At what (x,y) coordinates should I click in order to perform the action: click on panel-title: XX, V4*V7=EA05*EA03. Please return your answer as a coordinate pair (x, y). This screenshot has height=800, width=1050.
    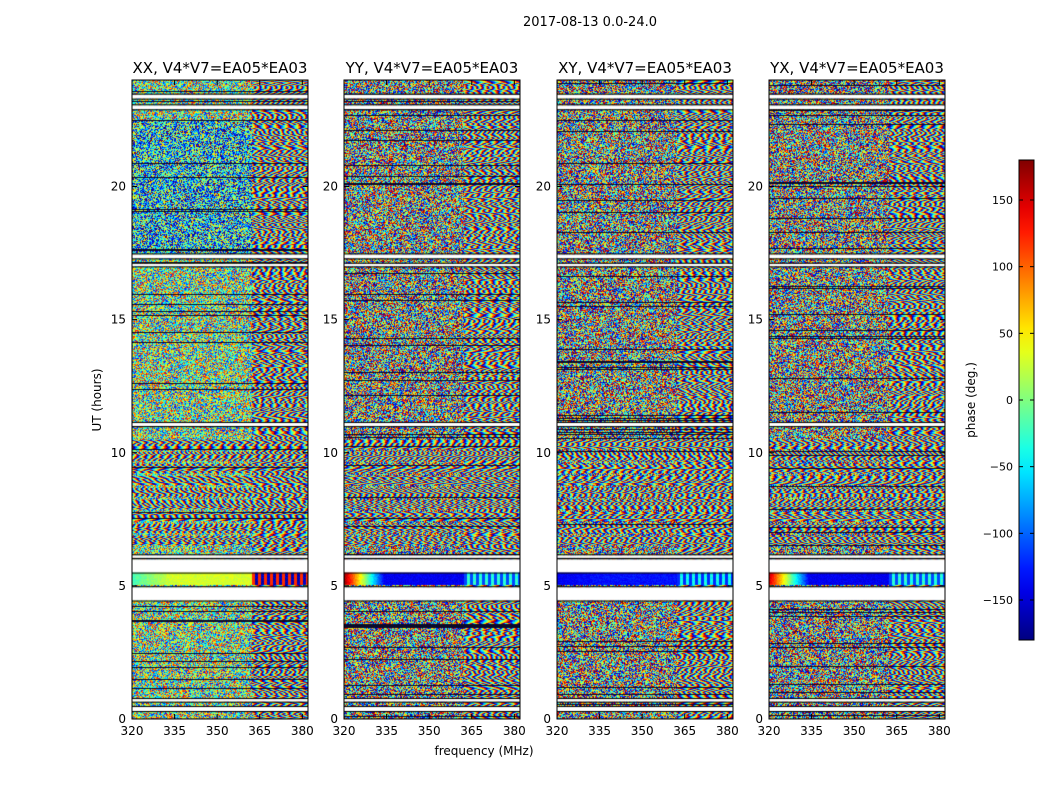
    Looking at the image, I should click on (220, 68).